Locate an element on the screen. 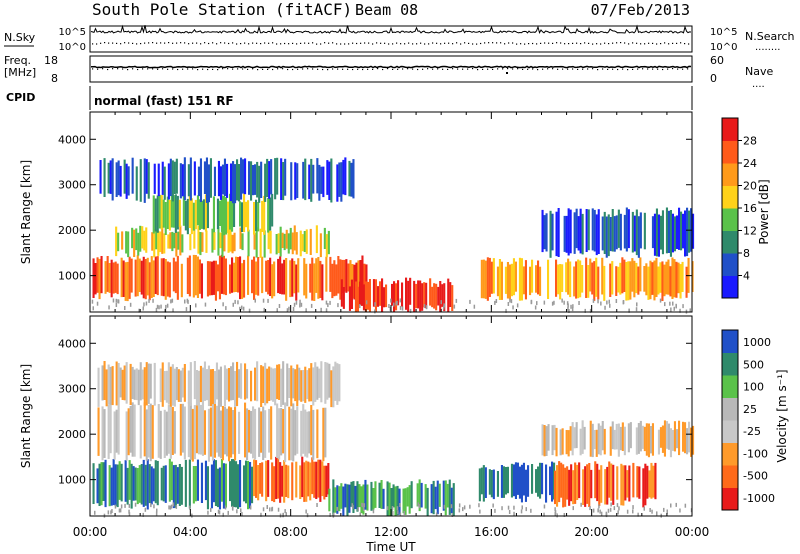 The height and width of the screenshot is (554, 800). colorbar-swatch is located at coordinates (730, 499).